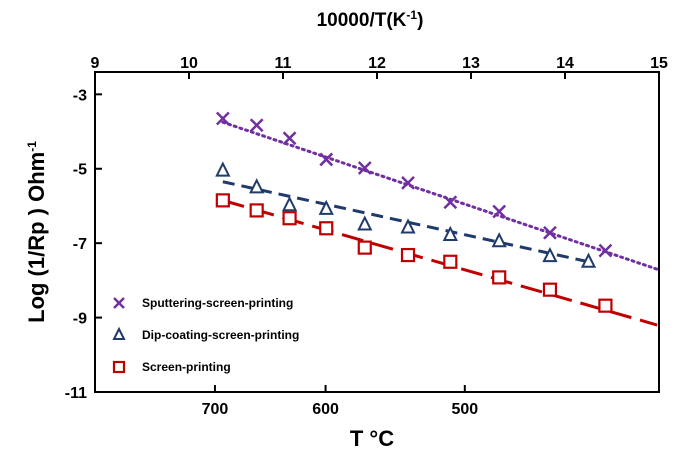 Image resolution: width=686 pixels, height=455 pixels. What do you see at coordinates (80, 244) in the screenshot?
I see `y-tick-label: -7` at bounding box center [80, 244].